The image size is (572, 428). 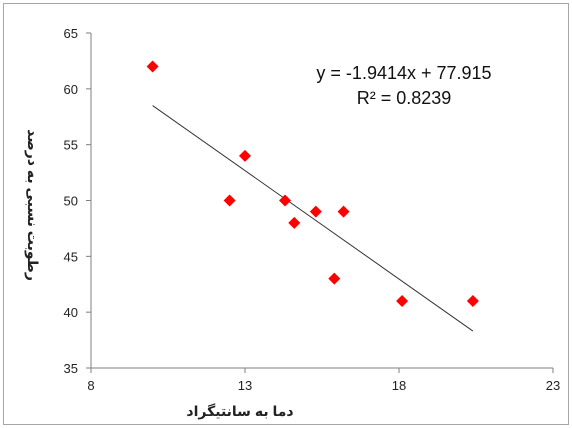 What do you see at coordinates (71, 33) in the screenshot?
I see `y-tick-label: 65` at bounding box center [71, 33].